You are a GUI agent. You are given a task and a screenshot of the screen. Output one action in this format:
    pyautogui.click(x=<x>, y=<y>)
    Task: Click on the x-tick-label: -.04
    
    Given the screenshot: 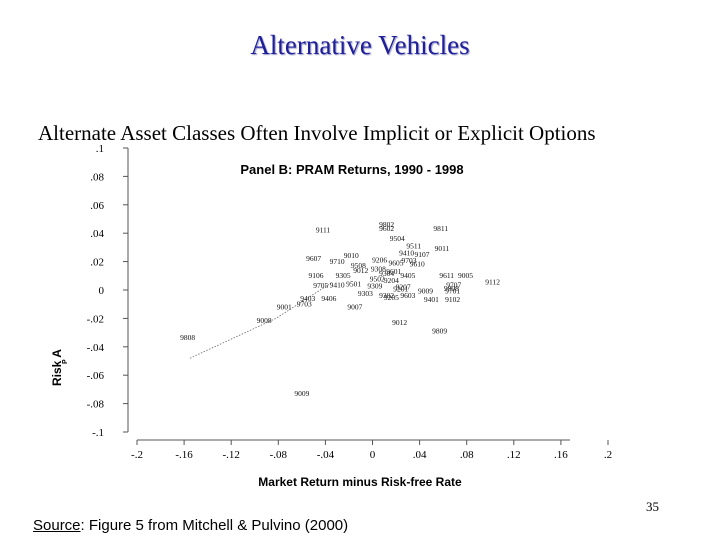 What is the action you would take?
    pyautogui.click(x=326, y=455)
    